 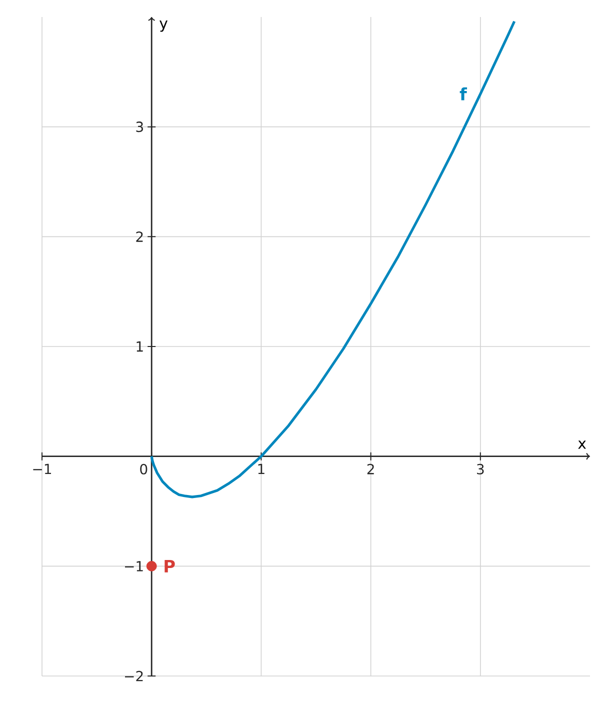 I want to click on series-label: P, so click(x=169, y=566).